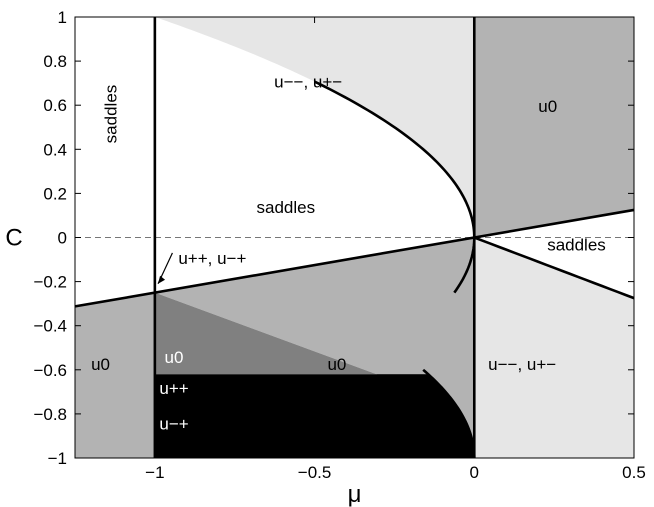  What do you see at coordinates (449, 413) in the screenshot?
I see `boundary-lower-parabola` at bounding box center [449, 413].